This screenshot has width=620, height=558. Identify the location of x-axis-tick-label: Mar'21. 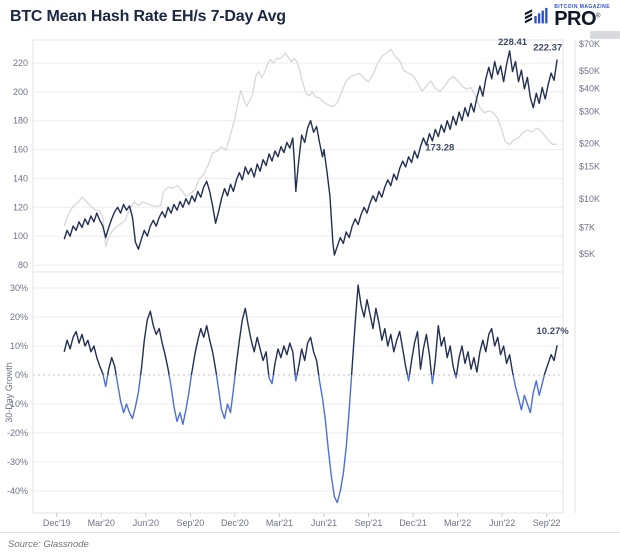
(279, 523).